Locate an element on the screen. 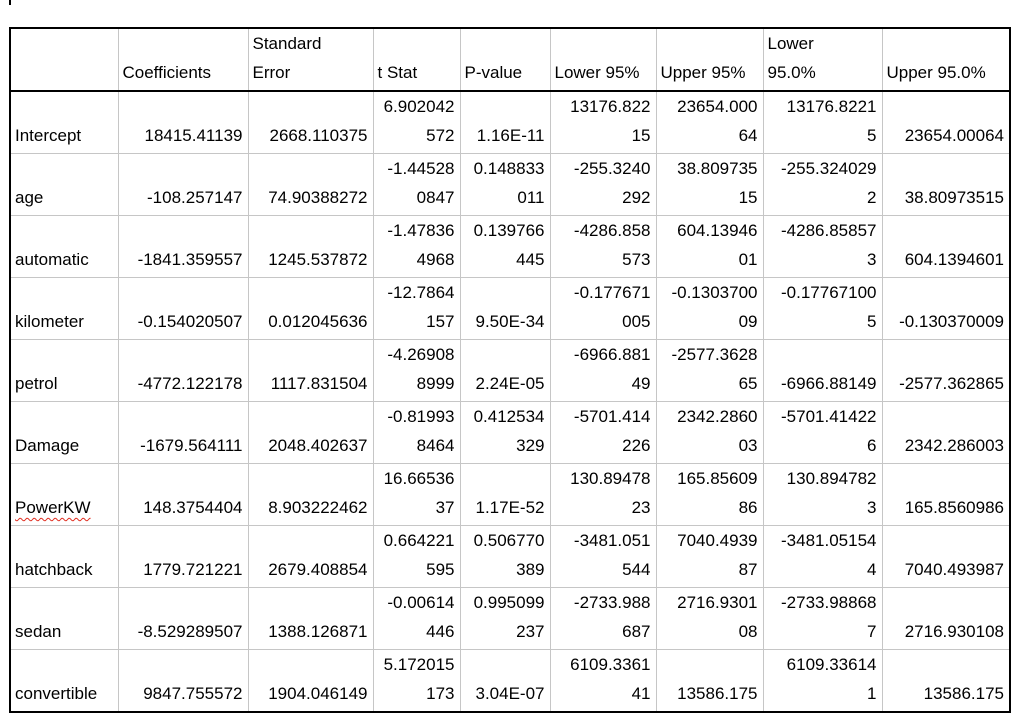  value-cell: 38.80973515 is located at coordinates (946, 184).